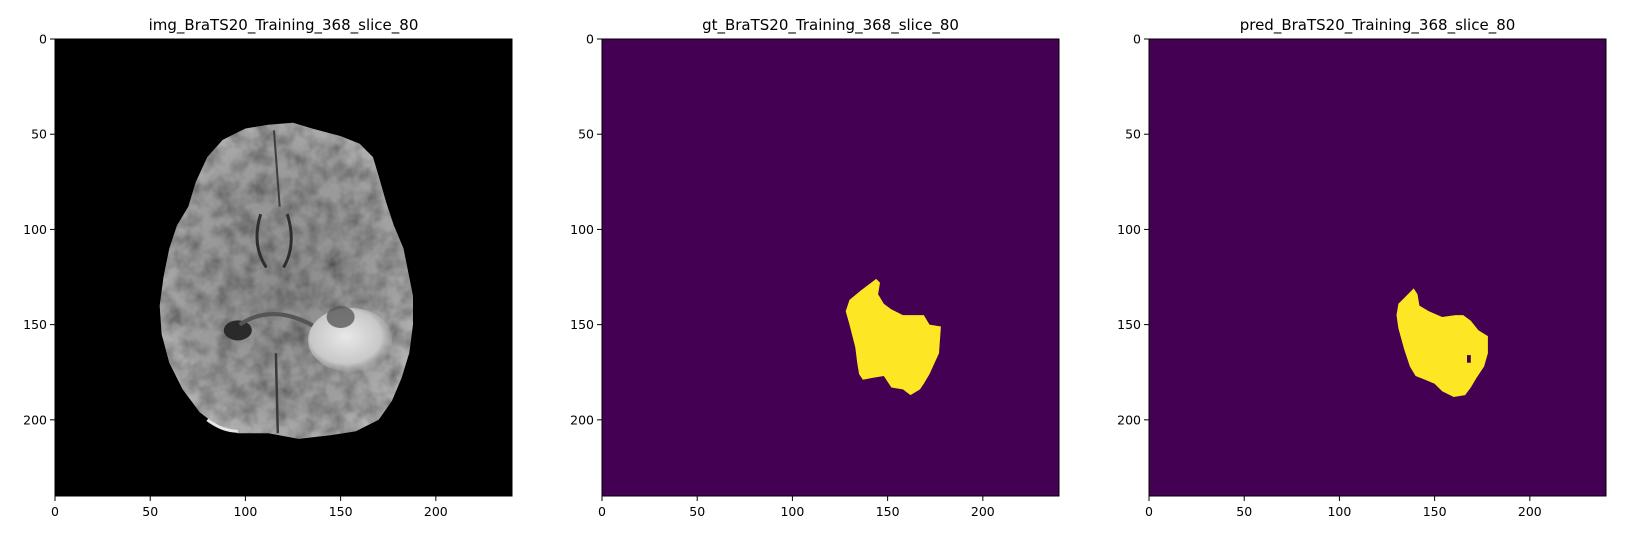 Image resolution: width=1626 pixels, height=539 pixels. I want to click on lesion-core, so click(340, 317).